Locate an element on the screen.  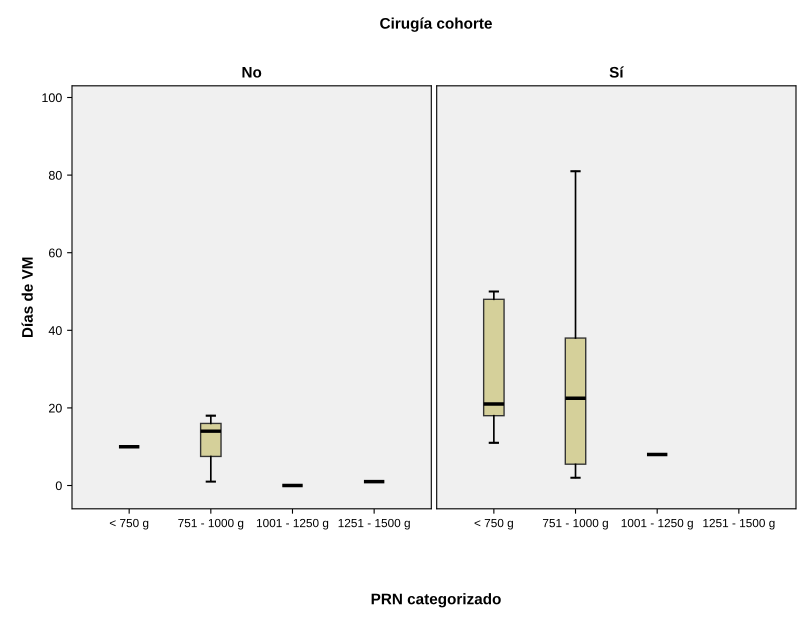
chart-title: Sí is located at coordinates (617, 72).